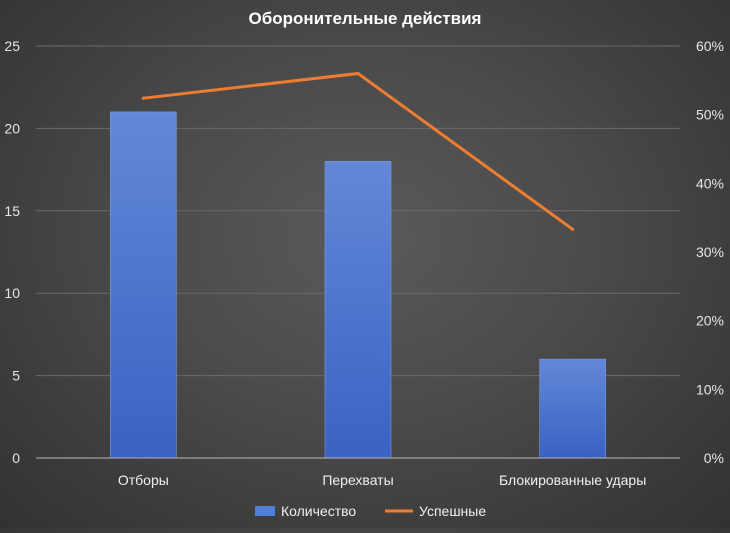  I want to click on y-tick-label-right: 0%, so click(714, 458).